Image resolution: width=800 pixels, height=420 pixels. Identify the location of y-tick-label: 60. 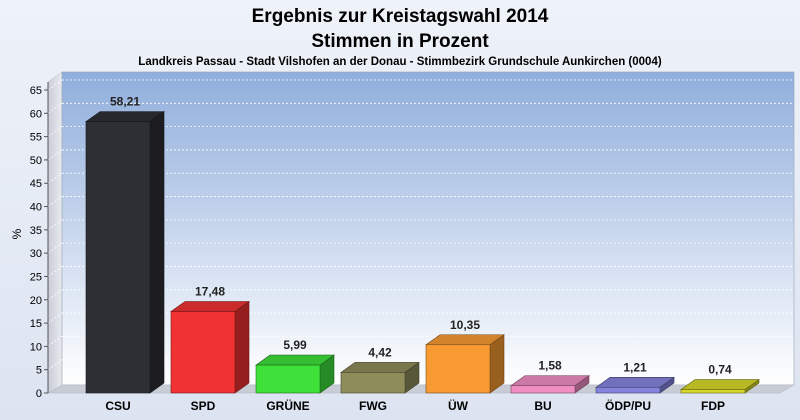
(36, 114).